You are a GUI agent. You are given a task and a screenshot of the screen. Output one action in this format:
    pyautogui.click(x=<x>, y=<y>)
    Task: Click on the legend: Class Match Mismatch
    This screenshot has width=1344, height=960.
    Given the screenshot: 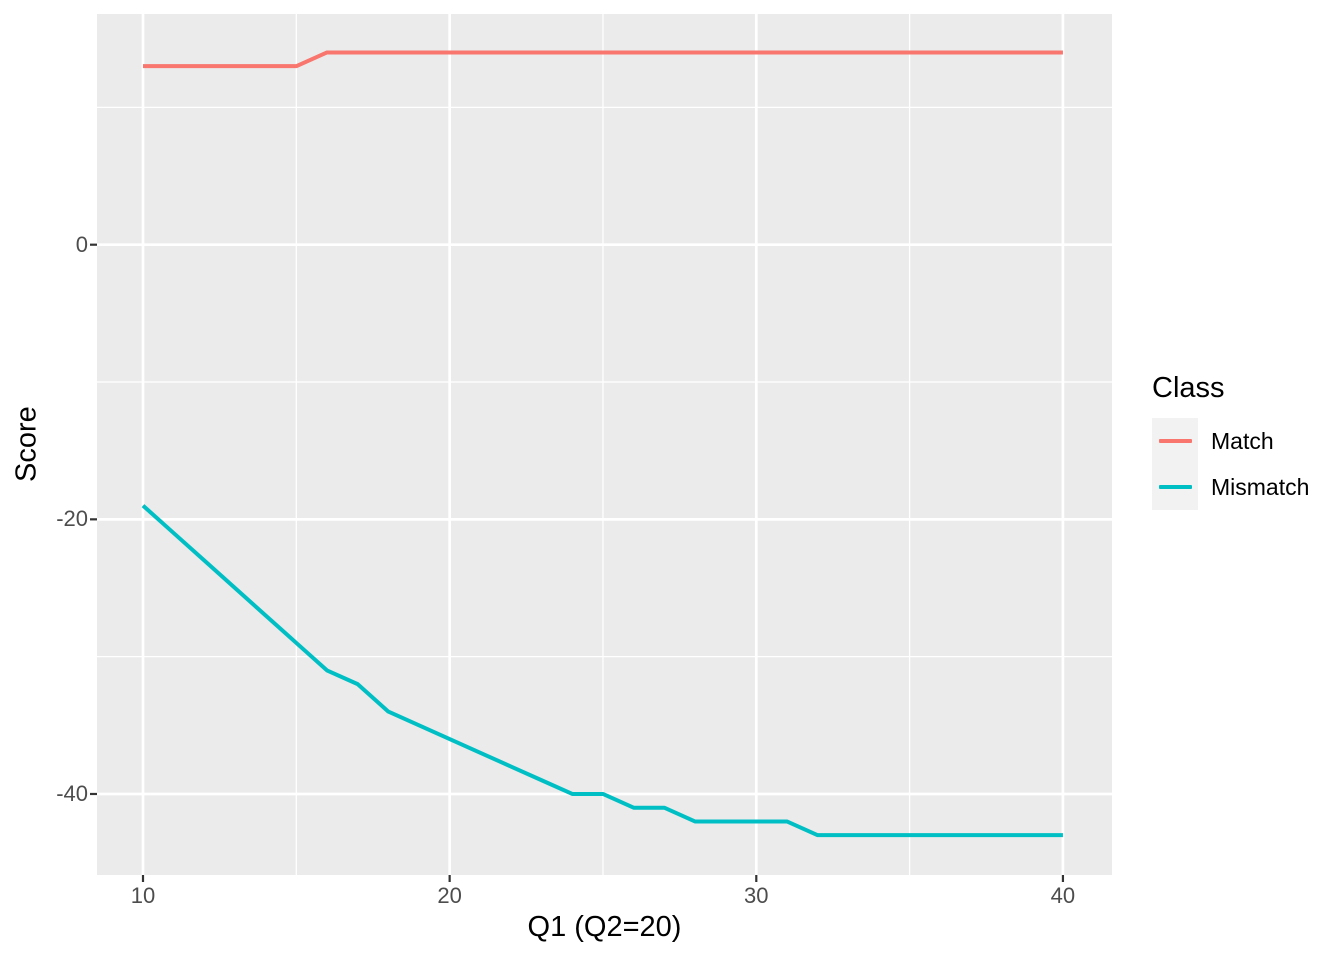 What is the action you would take?
    pyautogui.click(x=1230, y=441)
    